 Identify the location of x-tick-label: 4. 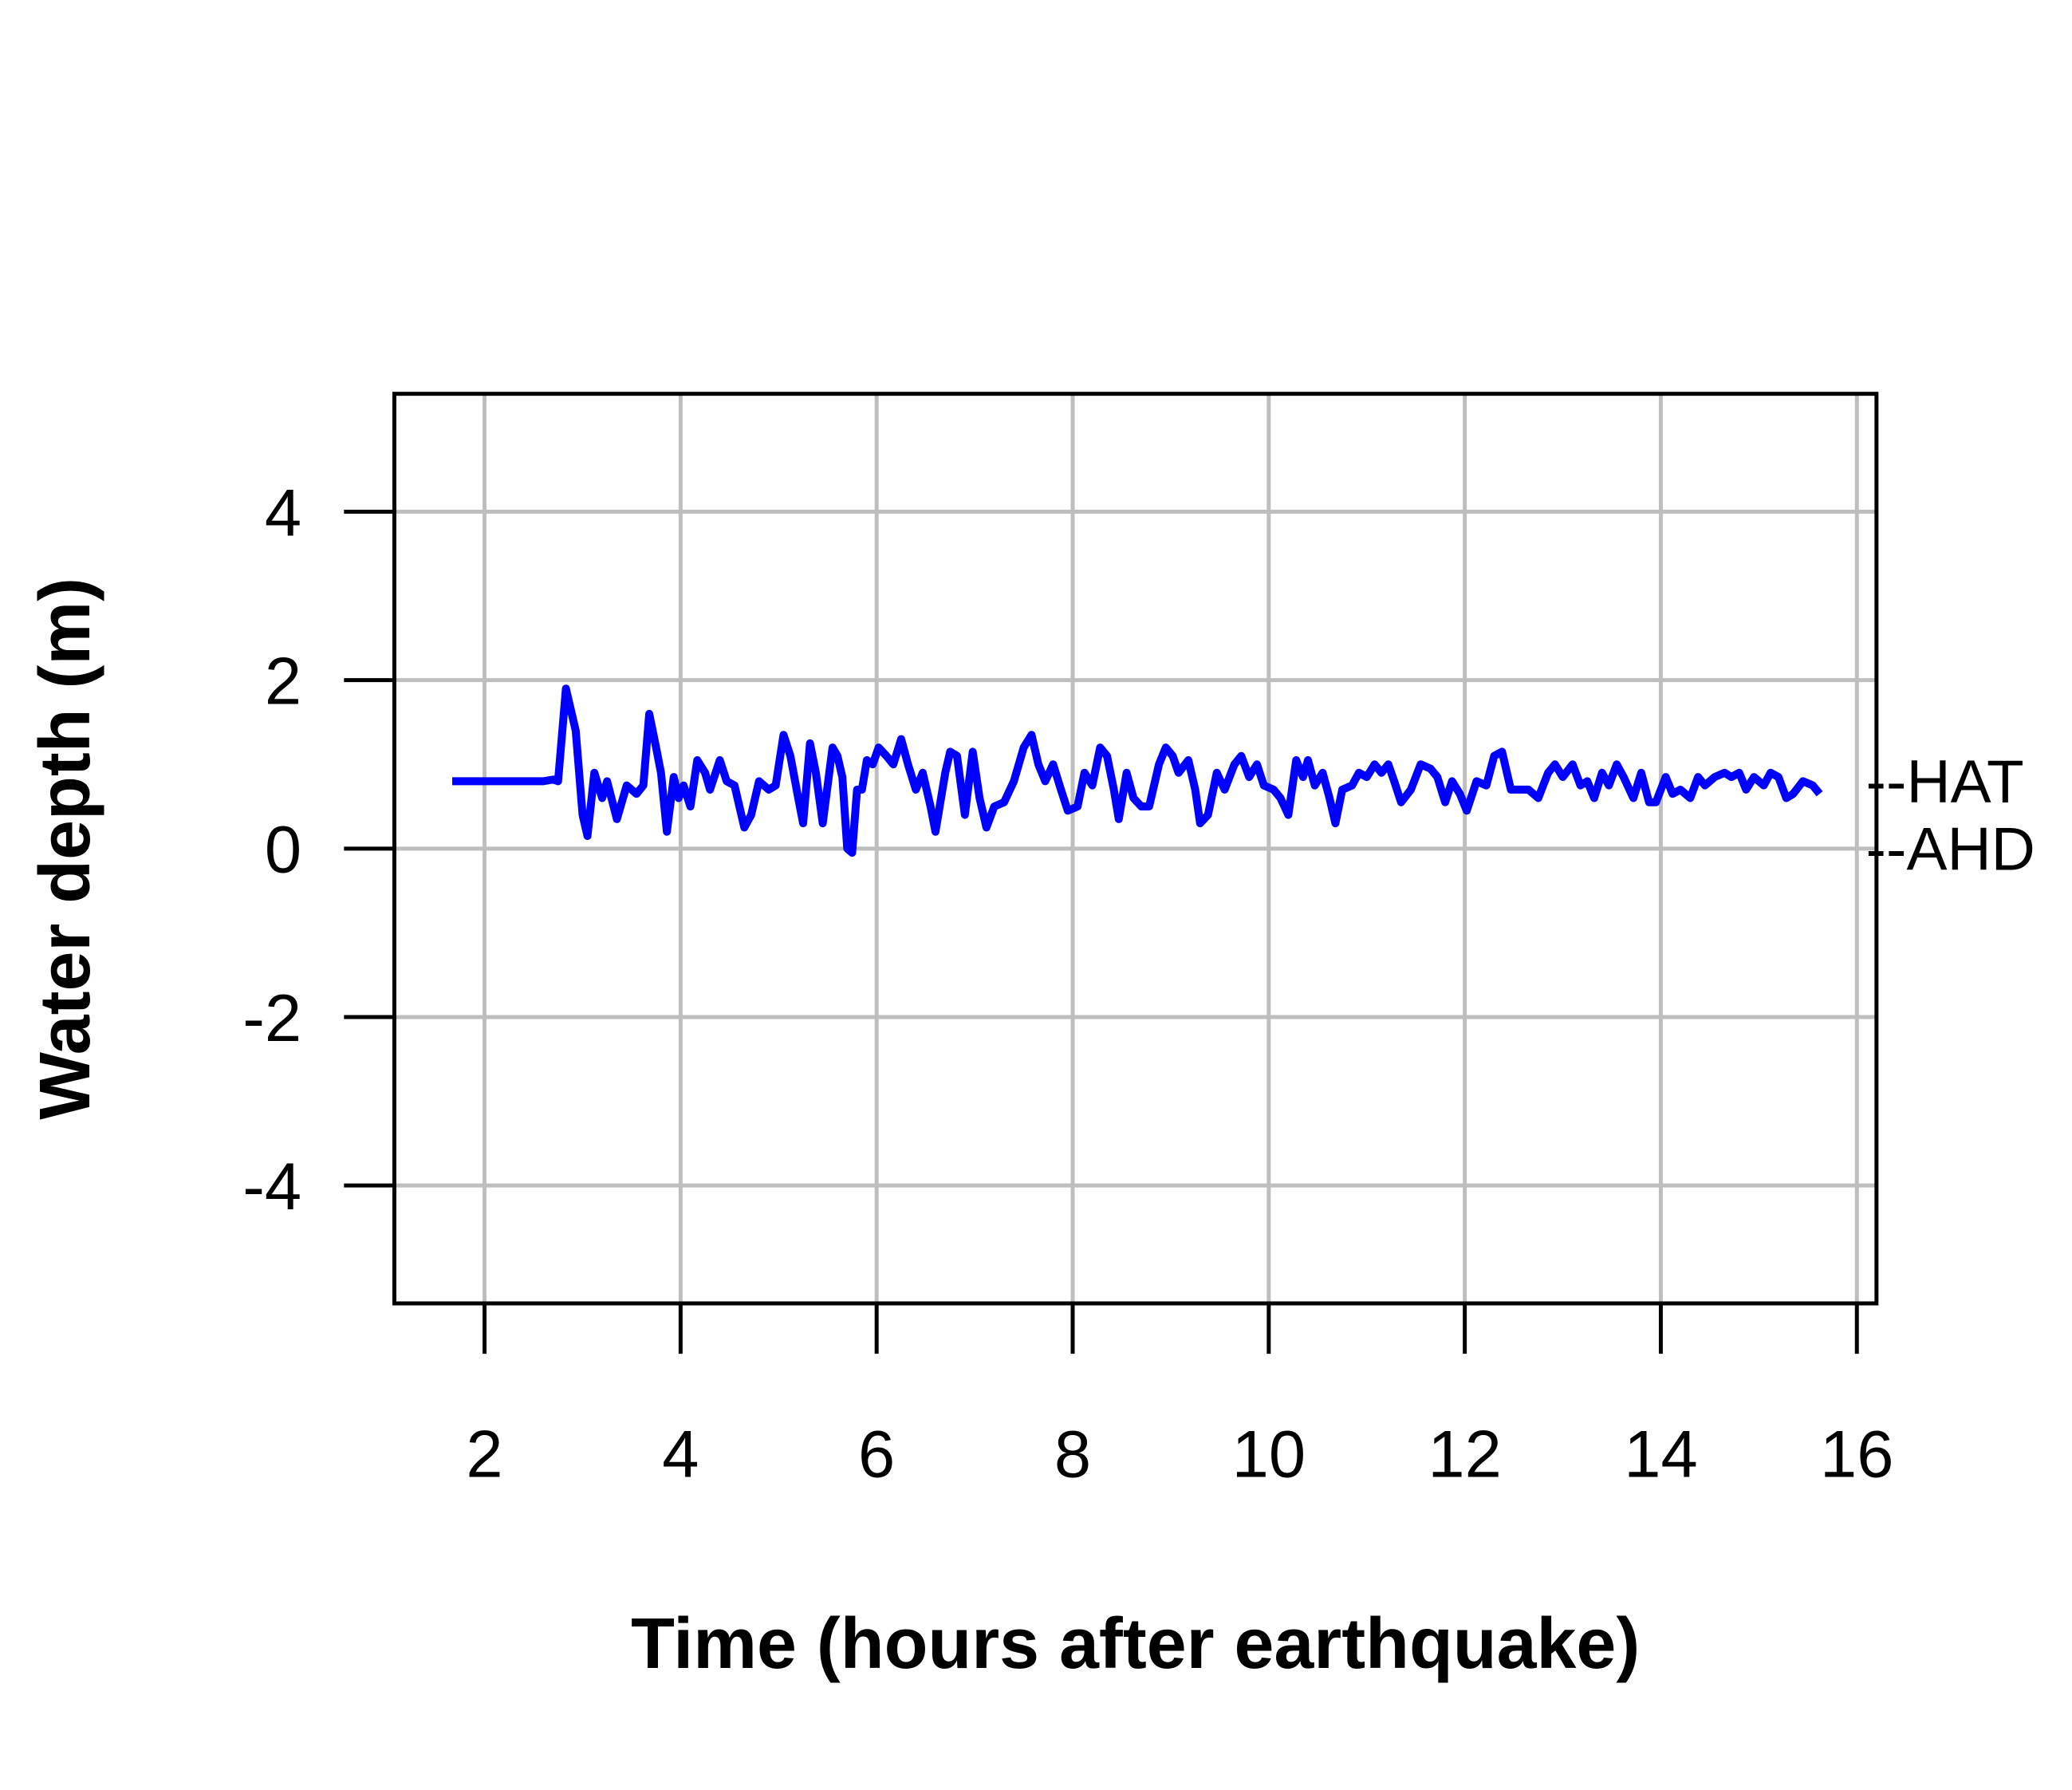
(680, 1454).